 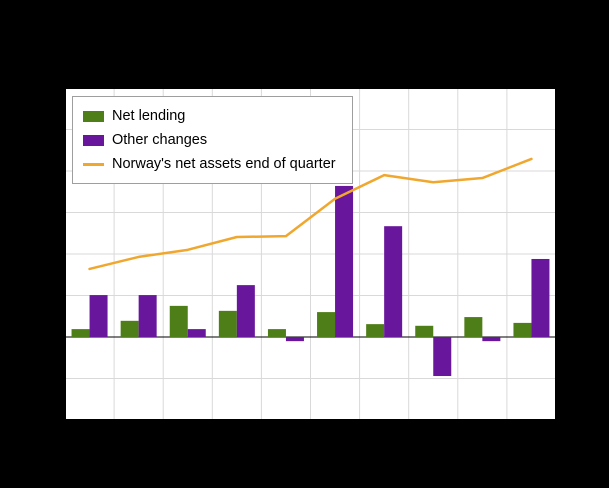 I want to click on net-assets-line-swatch-icon, so click(x=93, y=164).